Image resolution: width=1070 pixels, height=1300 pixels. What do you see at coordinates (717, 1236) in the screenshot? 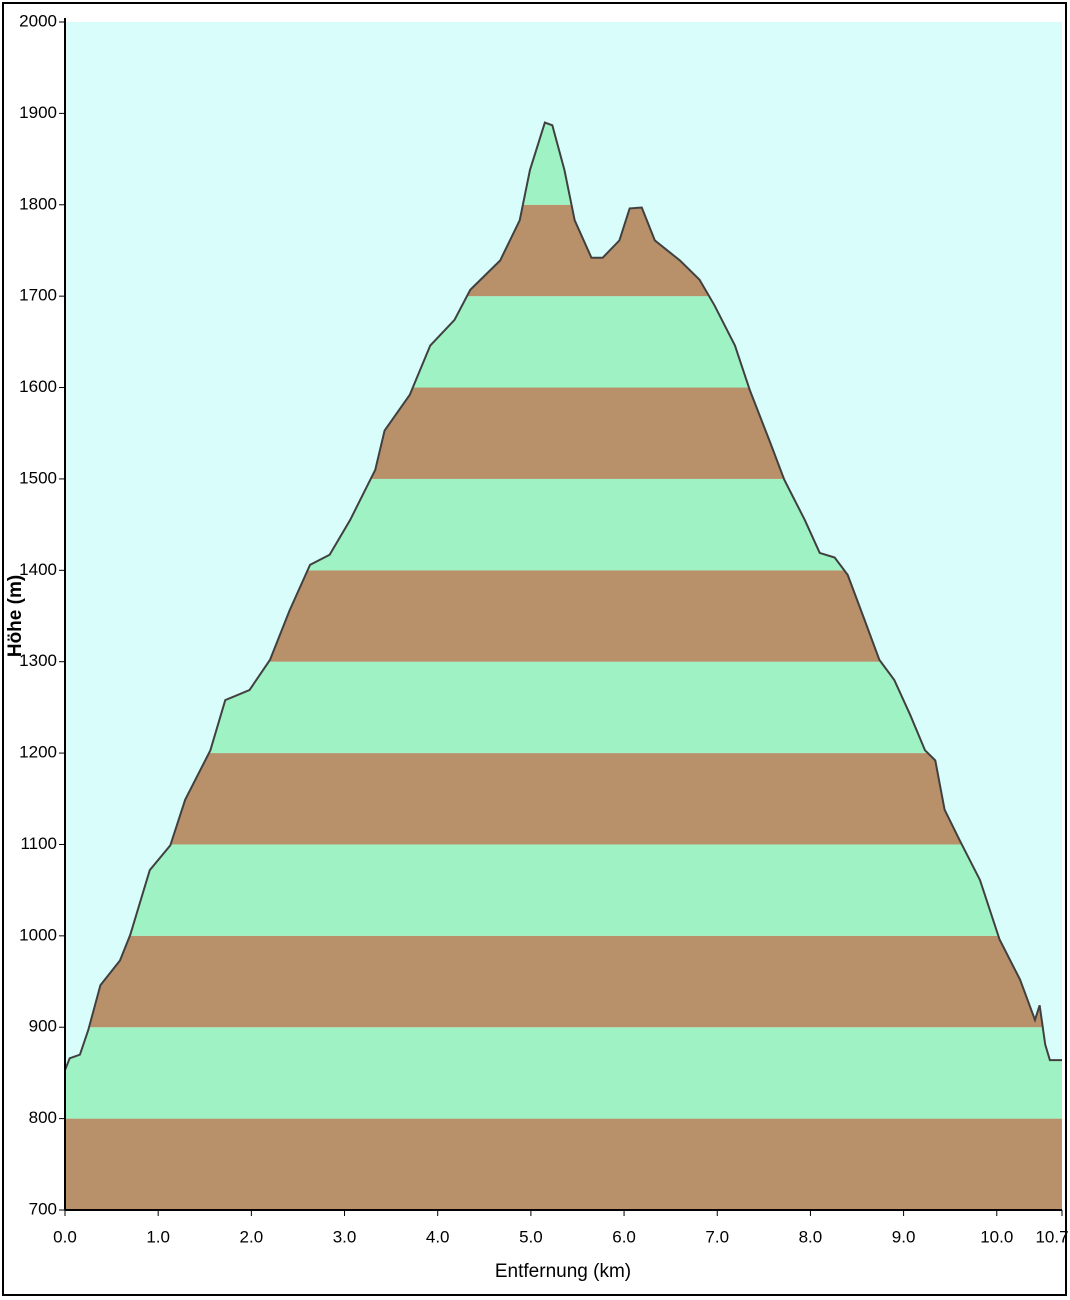
I see `x-tick-label: 7.0` at bounding box center [717, 1236].